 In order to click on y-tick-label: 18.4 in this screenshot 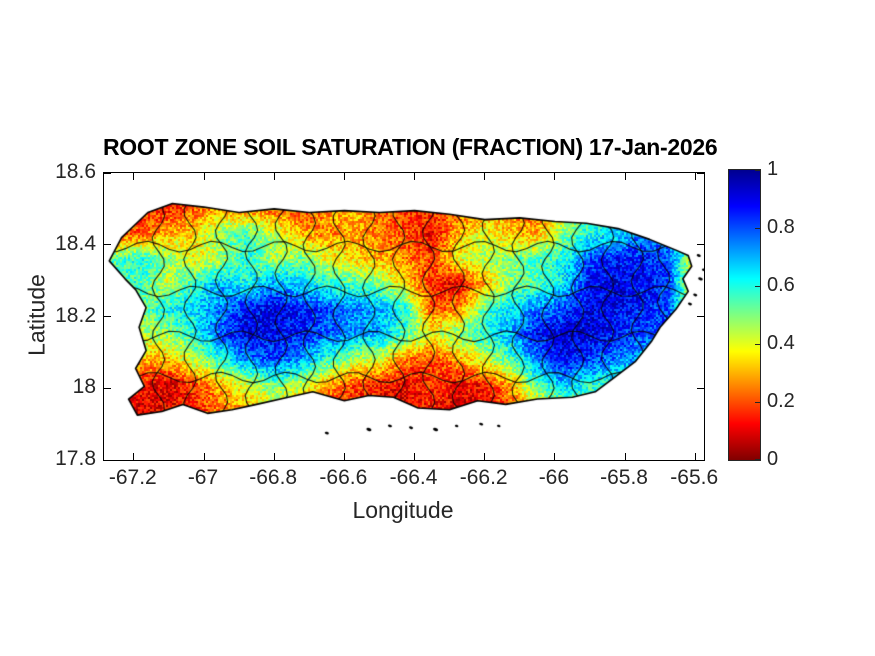, I will do `click(75, 243)`.